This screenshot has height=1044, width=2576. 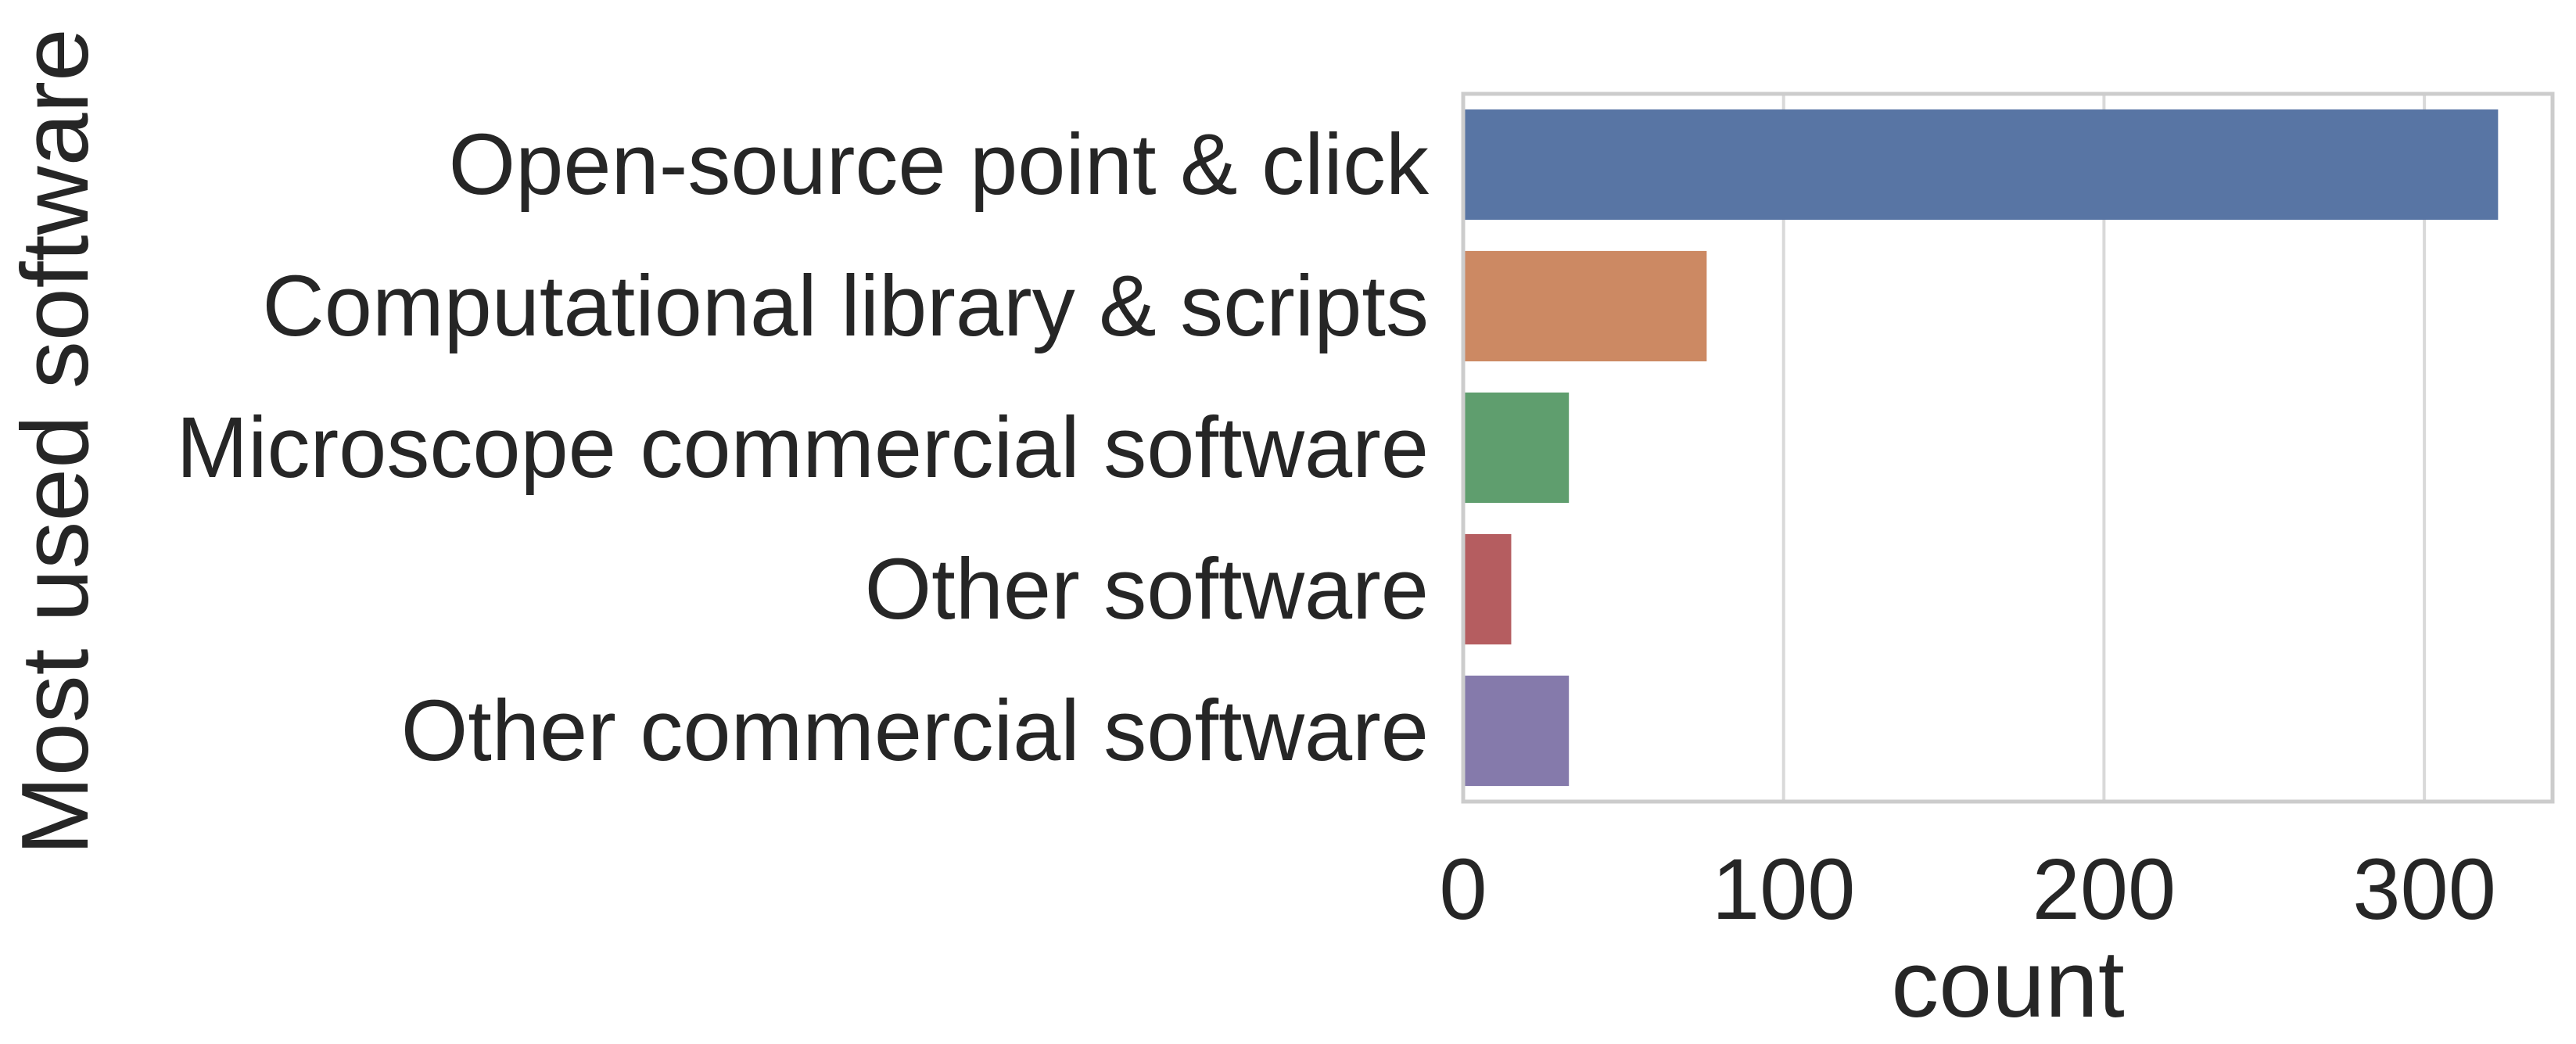 What do you see at coordinates (1967, 889) in the screenshot?
I see `x-tick-labels: 0 100 200 300` at bounding box center [1967, 889].